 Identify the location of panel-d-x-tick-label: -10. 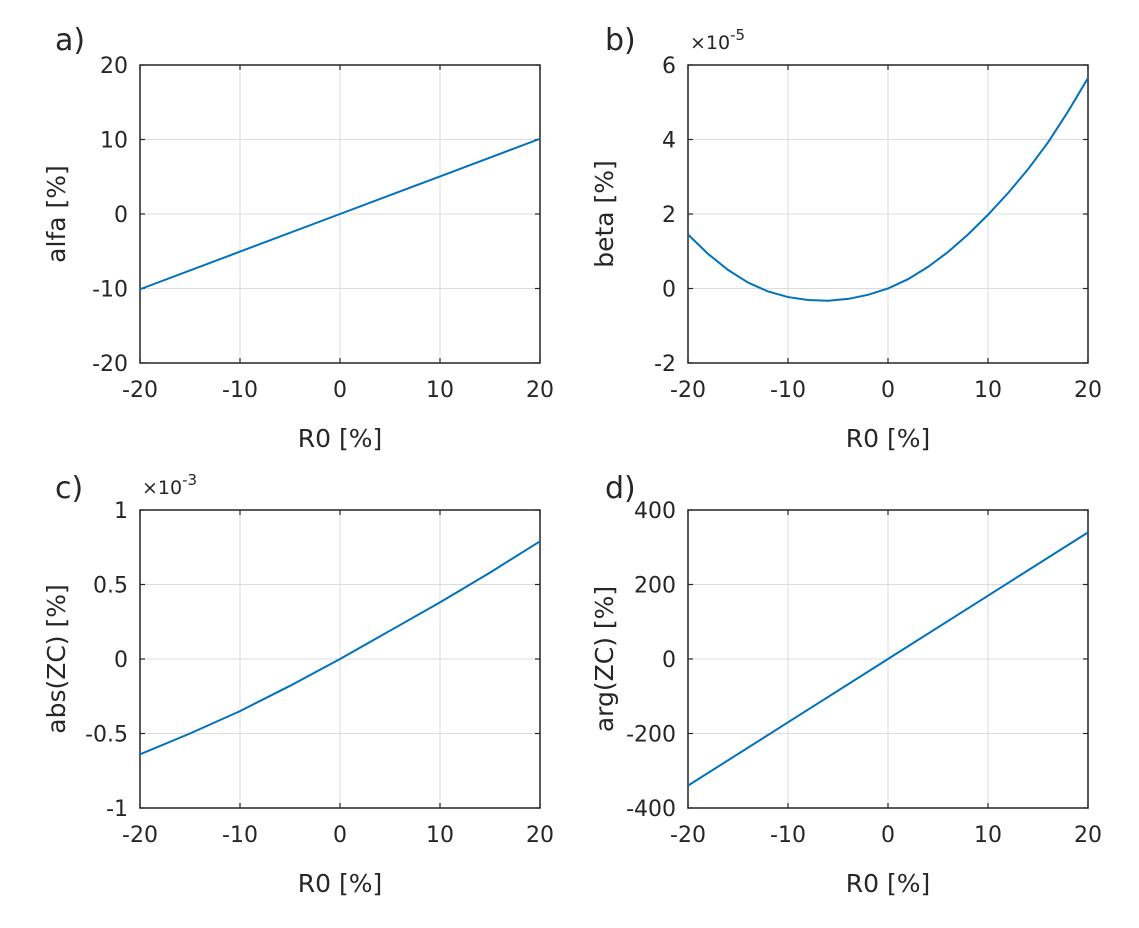
(788, 835).